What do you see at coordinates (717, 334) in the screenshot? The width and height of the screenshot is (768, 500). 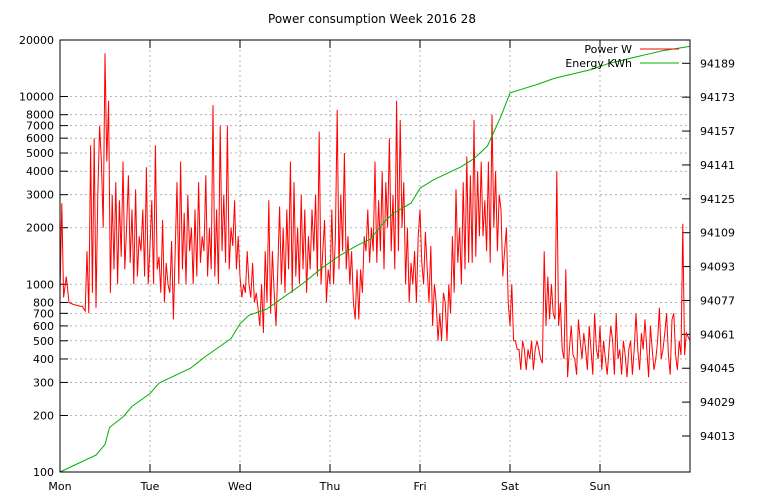 I see `y-right-tick-label: 94061` at bounding box center [717, 334].